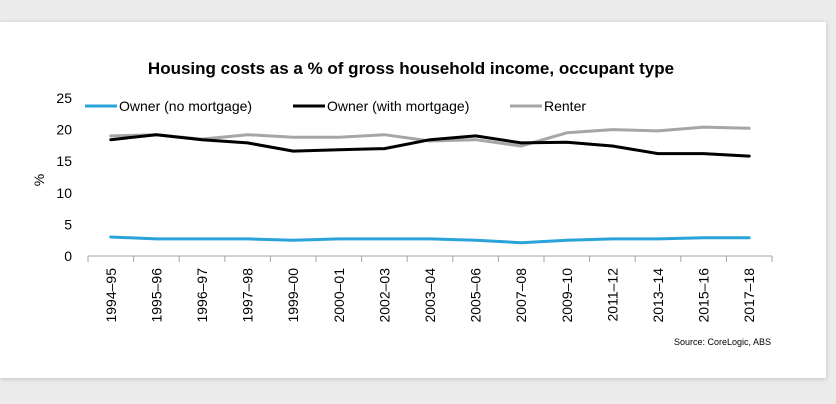  Describe the element at coordinates (339, 295) in the screenshot. I see `x-tick-label: 2000–01` at that location.